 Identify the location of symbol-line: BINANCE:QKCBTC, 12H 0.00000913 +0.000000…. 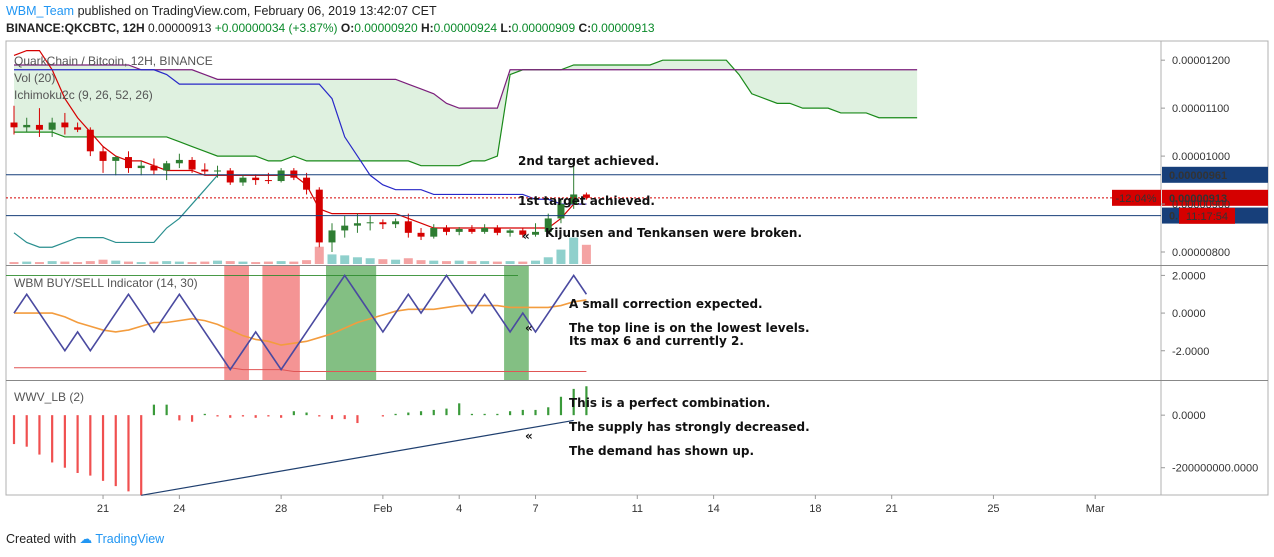
(330, 28).